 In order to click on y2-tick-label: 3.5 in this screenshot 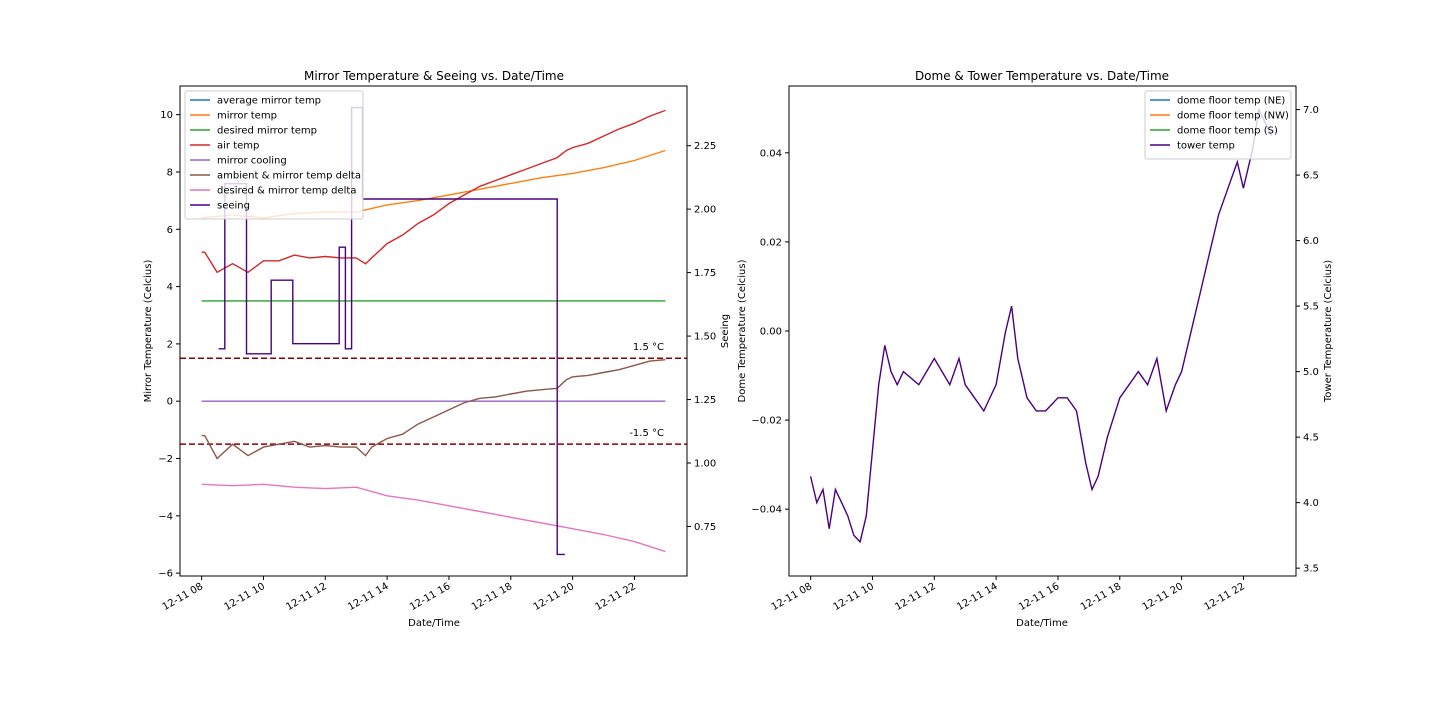, I will do `click(1311, 569)`.